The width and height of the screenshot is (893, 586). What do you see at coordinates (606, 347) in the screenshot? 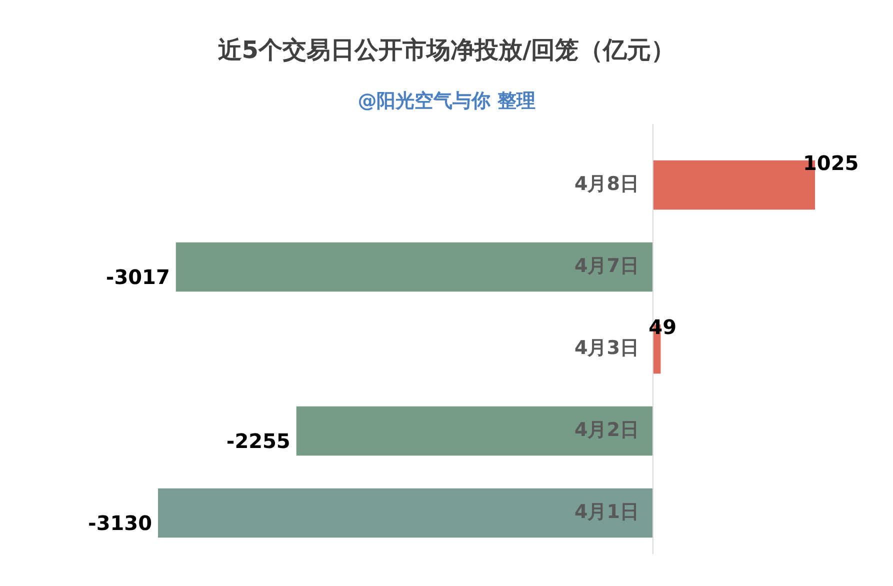
I see `y-tick-label: 4月3日` at bounding box center [606, 347].